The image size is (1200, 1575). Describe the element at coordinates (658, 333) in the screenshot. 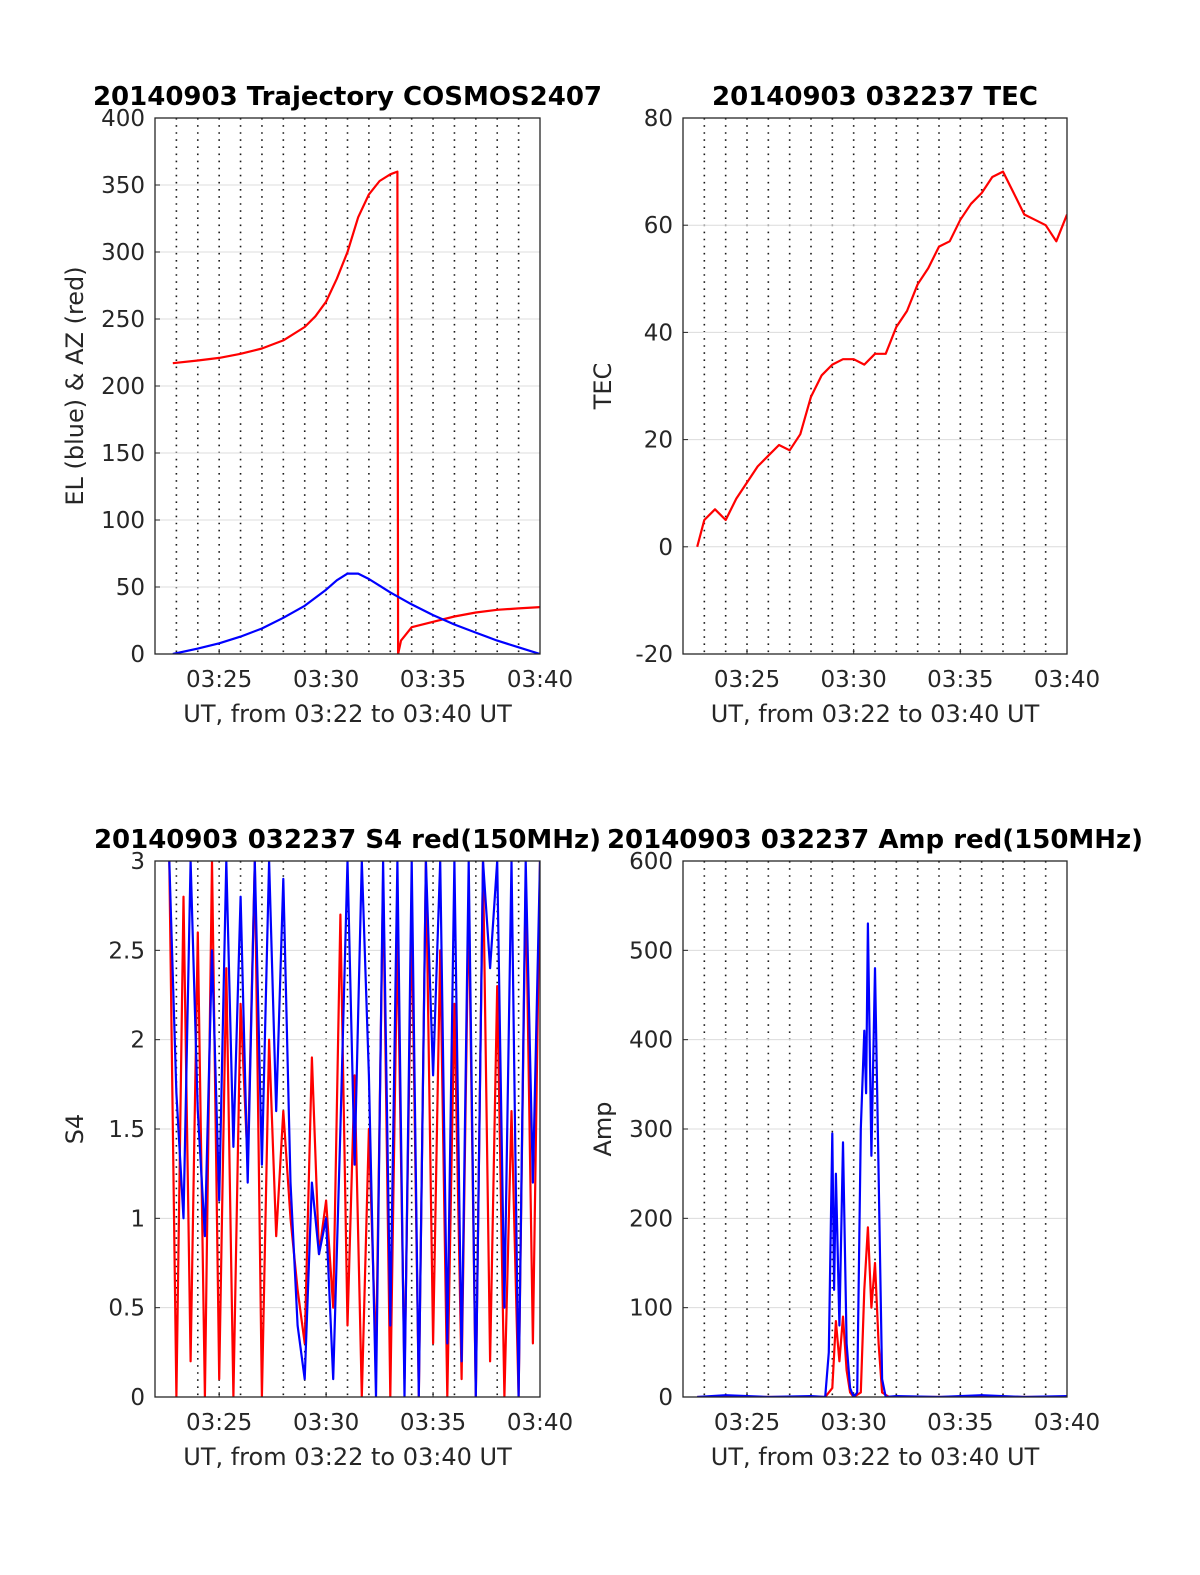

I see `y-tick-label: 40` at that location.